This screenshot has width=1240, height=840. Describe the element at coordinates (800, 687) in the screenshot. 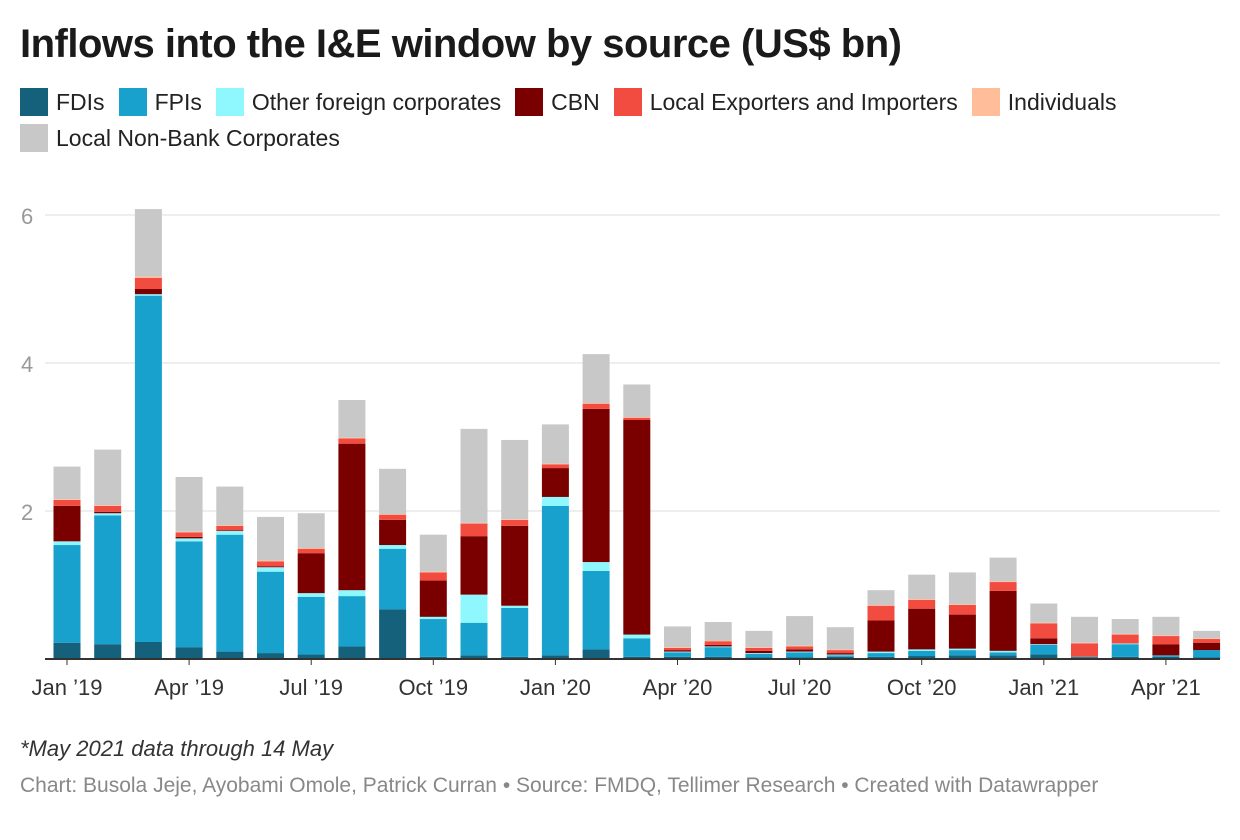

I see `x-tick-label: Jul ’20` at that location.